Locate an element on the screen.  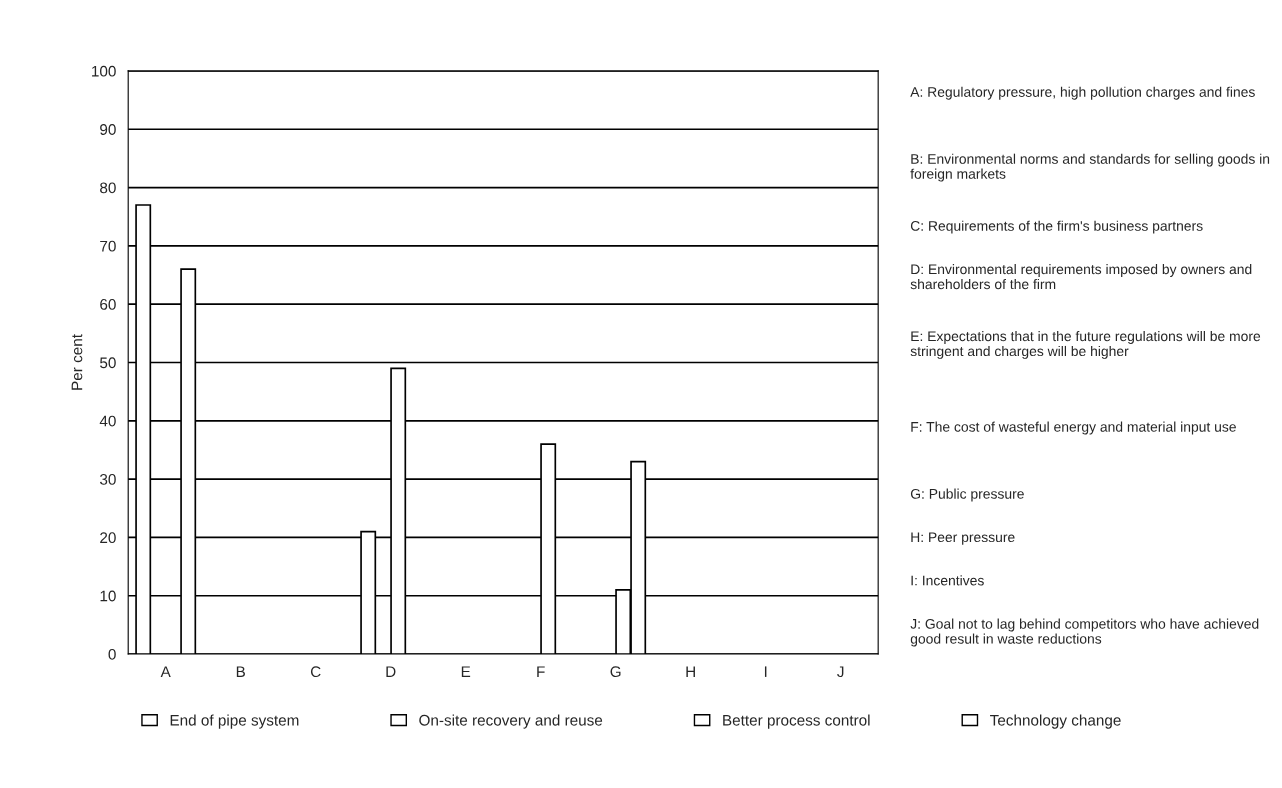
text: F: The cost of wasteful energy and material input use is located at coordinates (1073, 428).